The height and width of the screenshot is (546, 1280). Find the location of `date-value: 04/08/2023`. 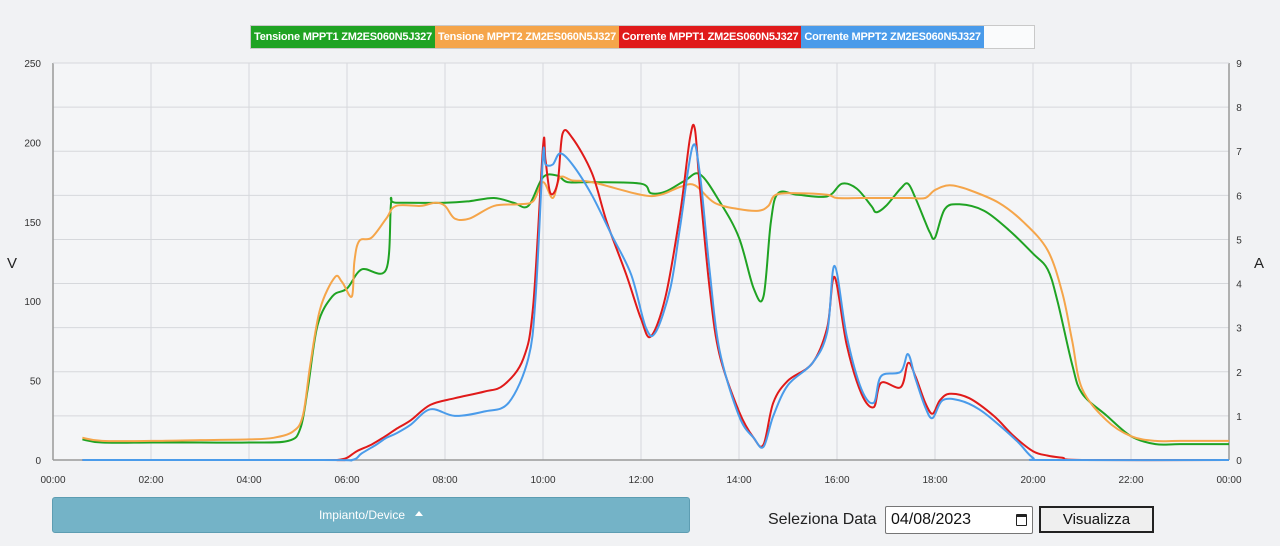

date-value: 04/08/2023 is located at coordinates (931, 519).